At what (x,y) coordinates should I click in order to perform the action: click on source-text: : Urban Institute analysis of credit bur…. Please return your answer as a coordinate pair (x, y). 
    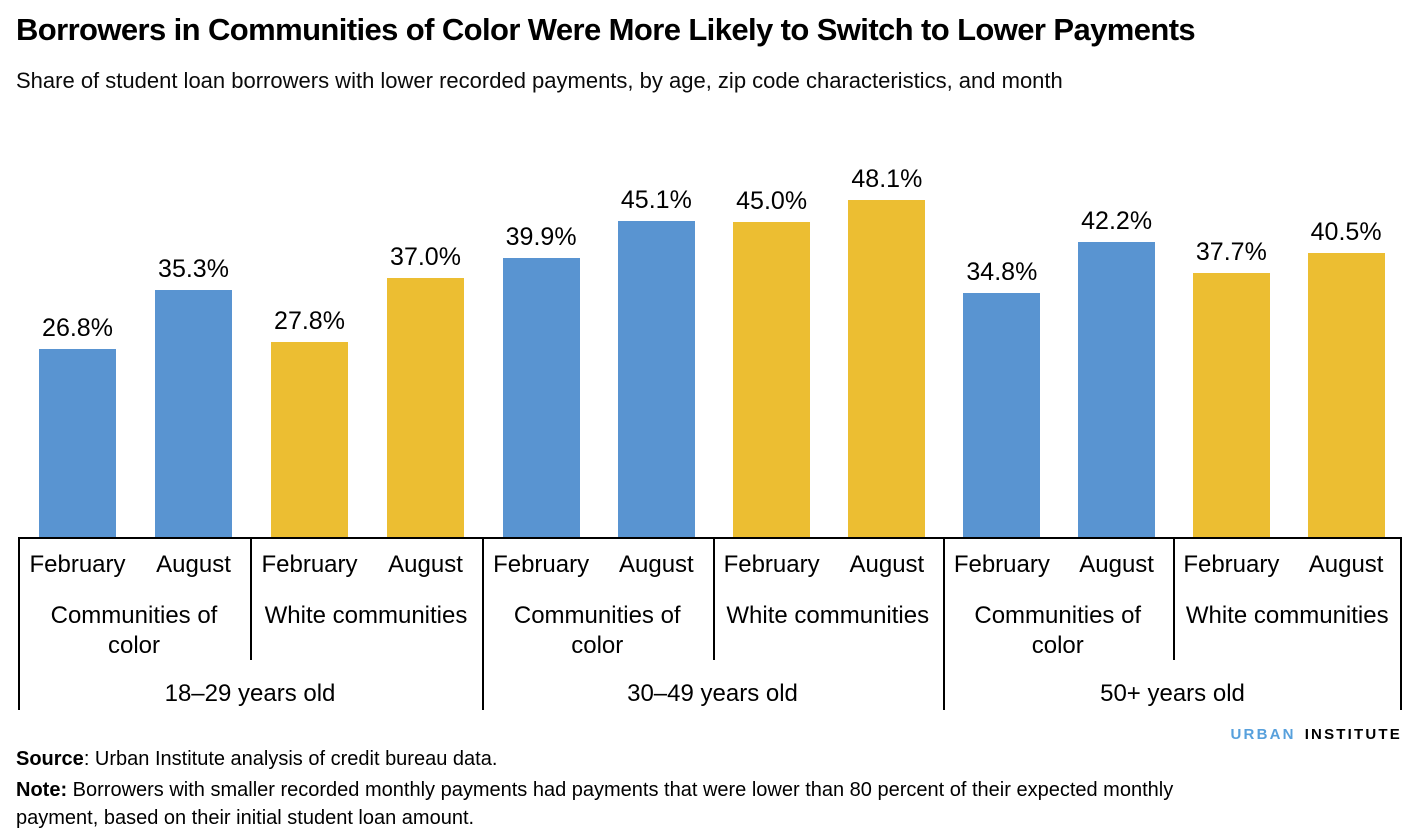
    Looking at the image, I should click on (290, 759).